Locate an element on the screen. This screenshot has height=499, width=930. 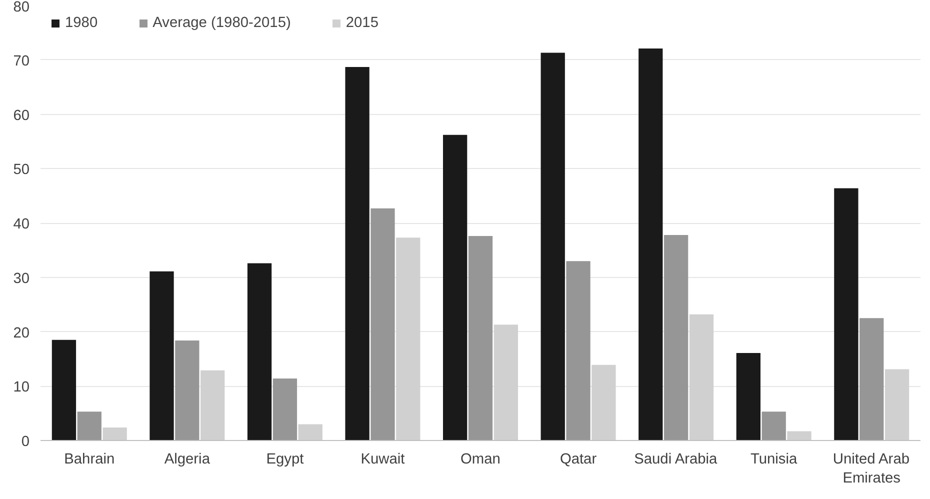
y-tick-label: 40 is located at coordinates (21, 224).